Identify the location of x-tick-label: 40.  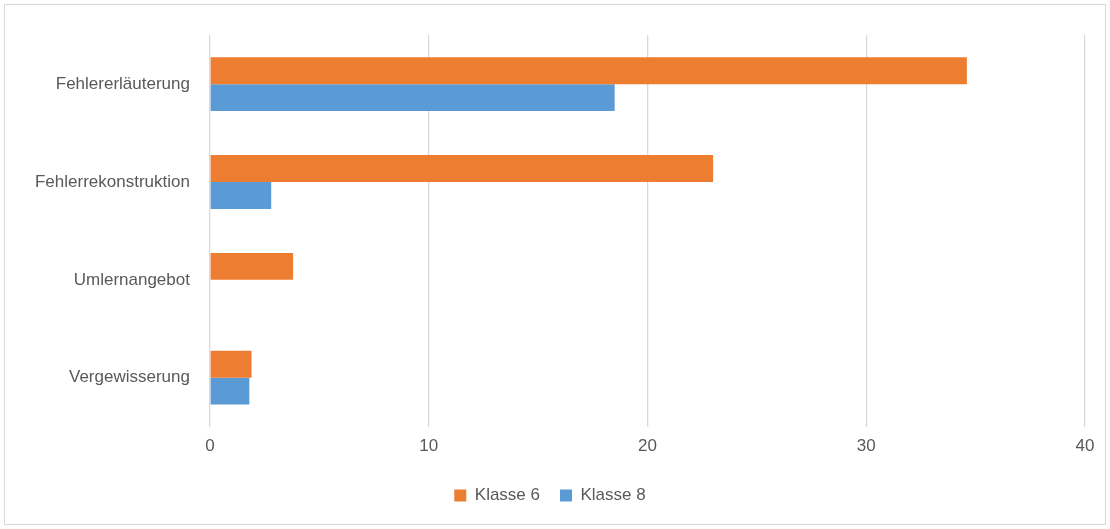
(1085, 446).